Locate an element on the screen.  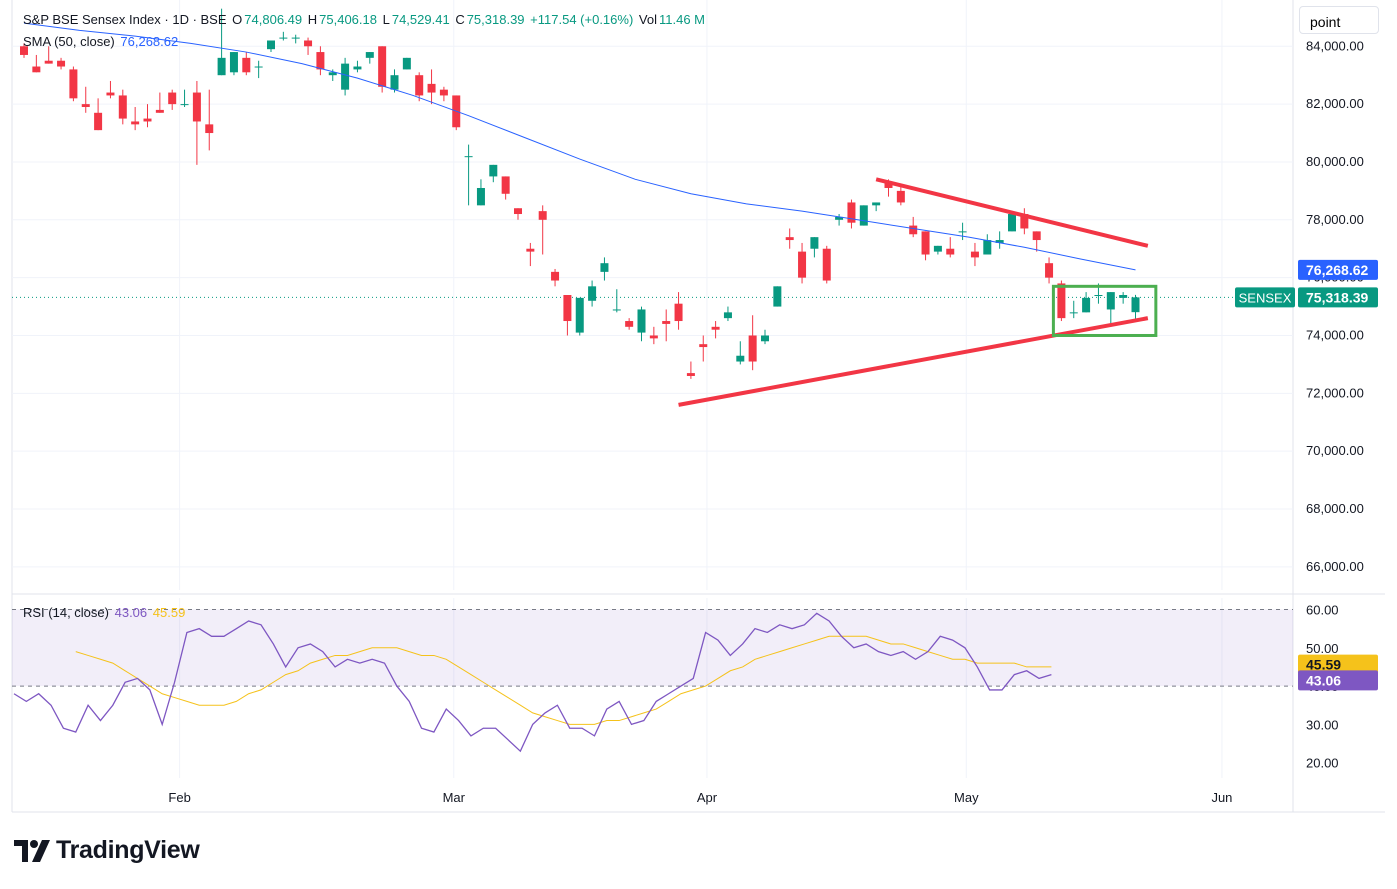
volume-label: Vol is located at coordinates (647, 19).